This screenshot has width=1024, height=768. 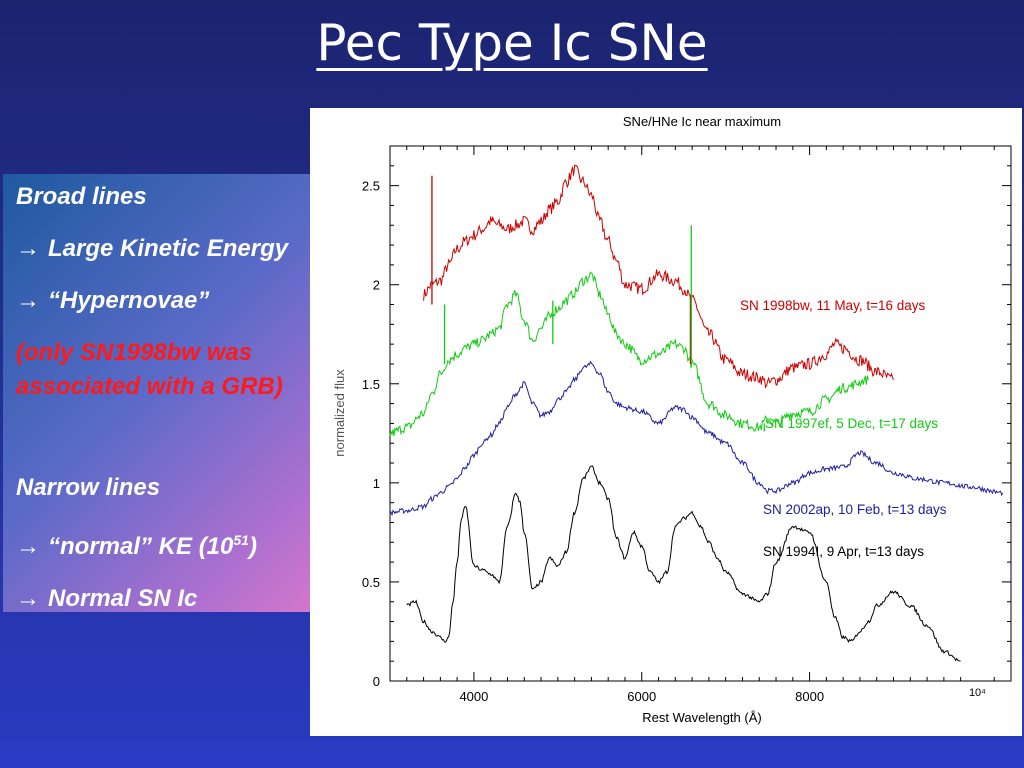 I want to click on grb-note-line-1: (only SN1998bw was, so click(x=134, y=352).